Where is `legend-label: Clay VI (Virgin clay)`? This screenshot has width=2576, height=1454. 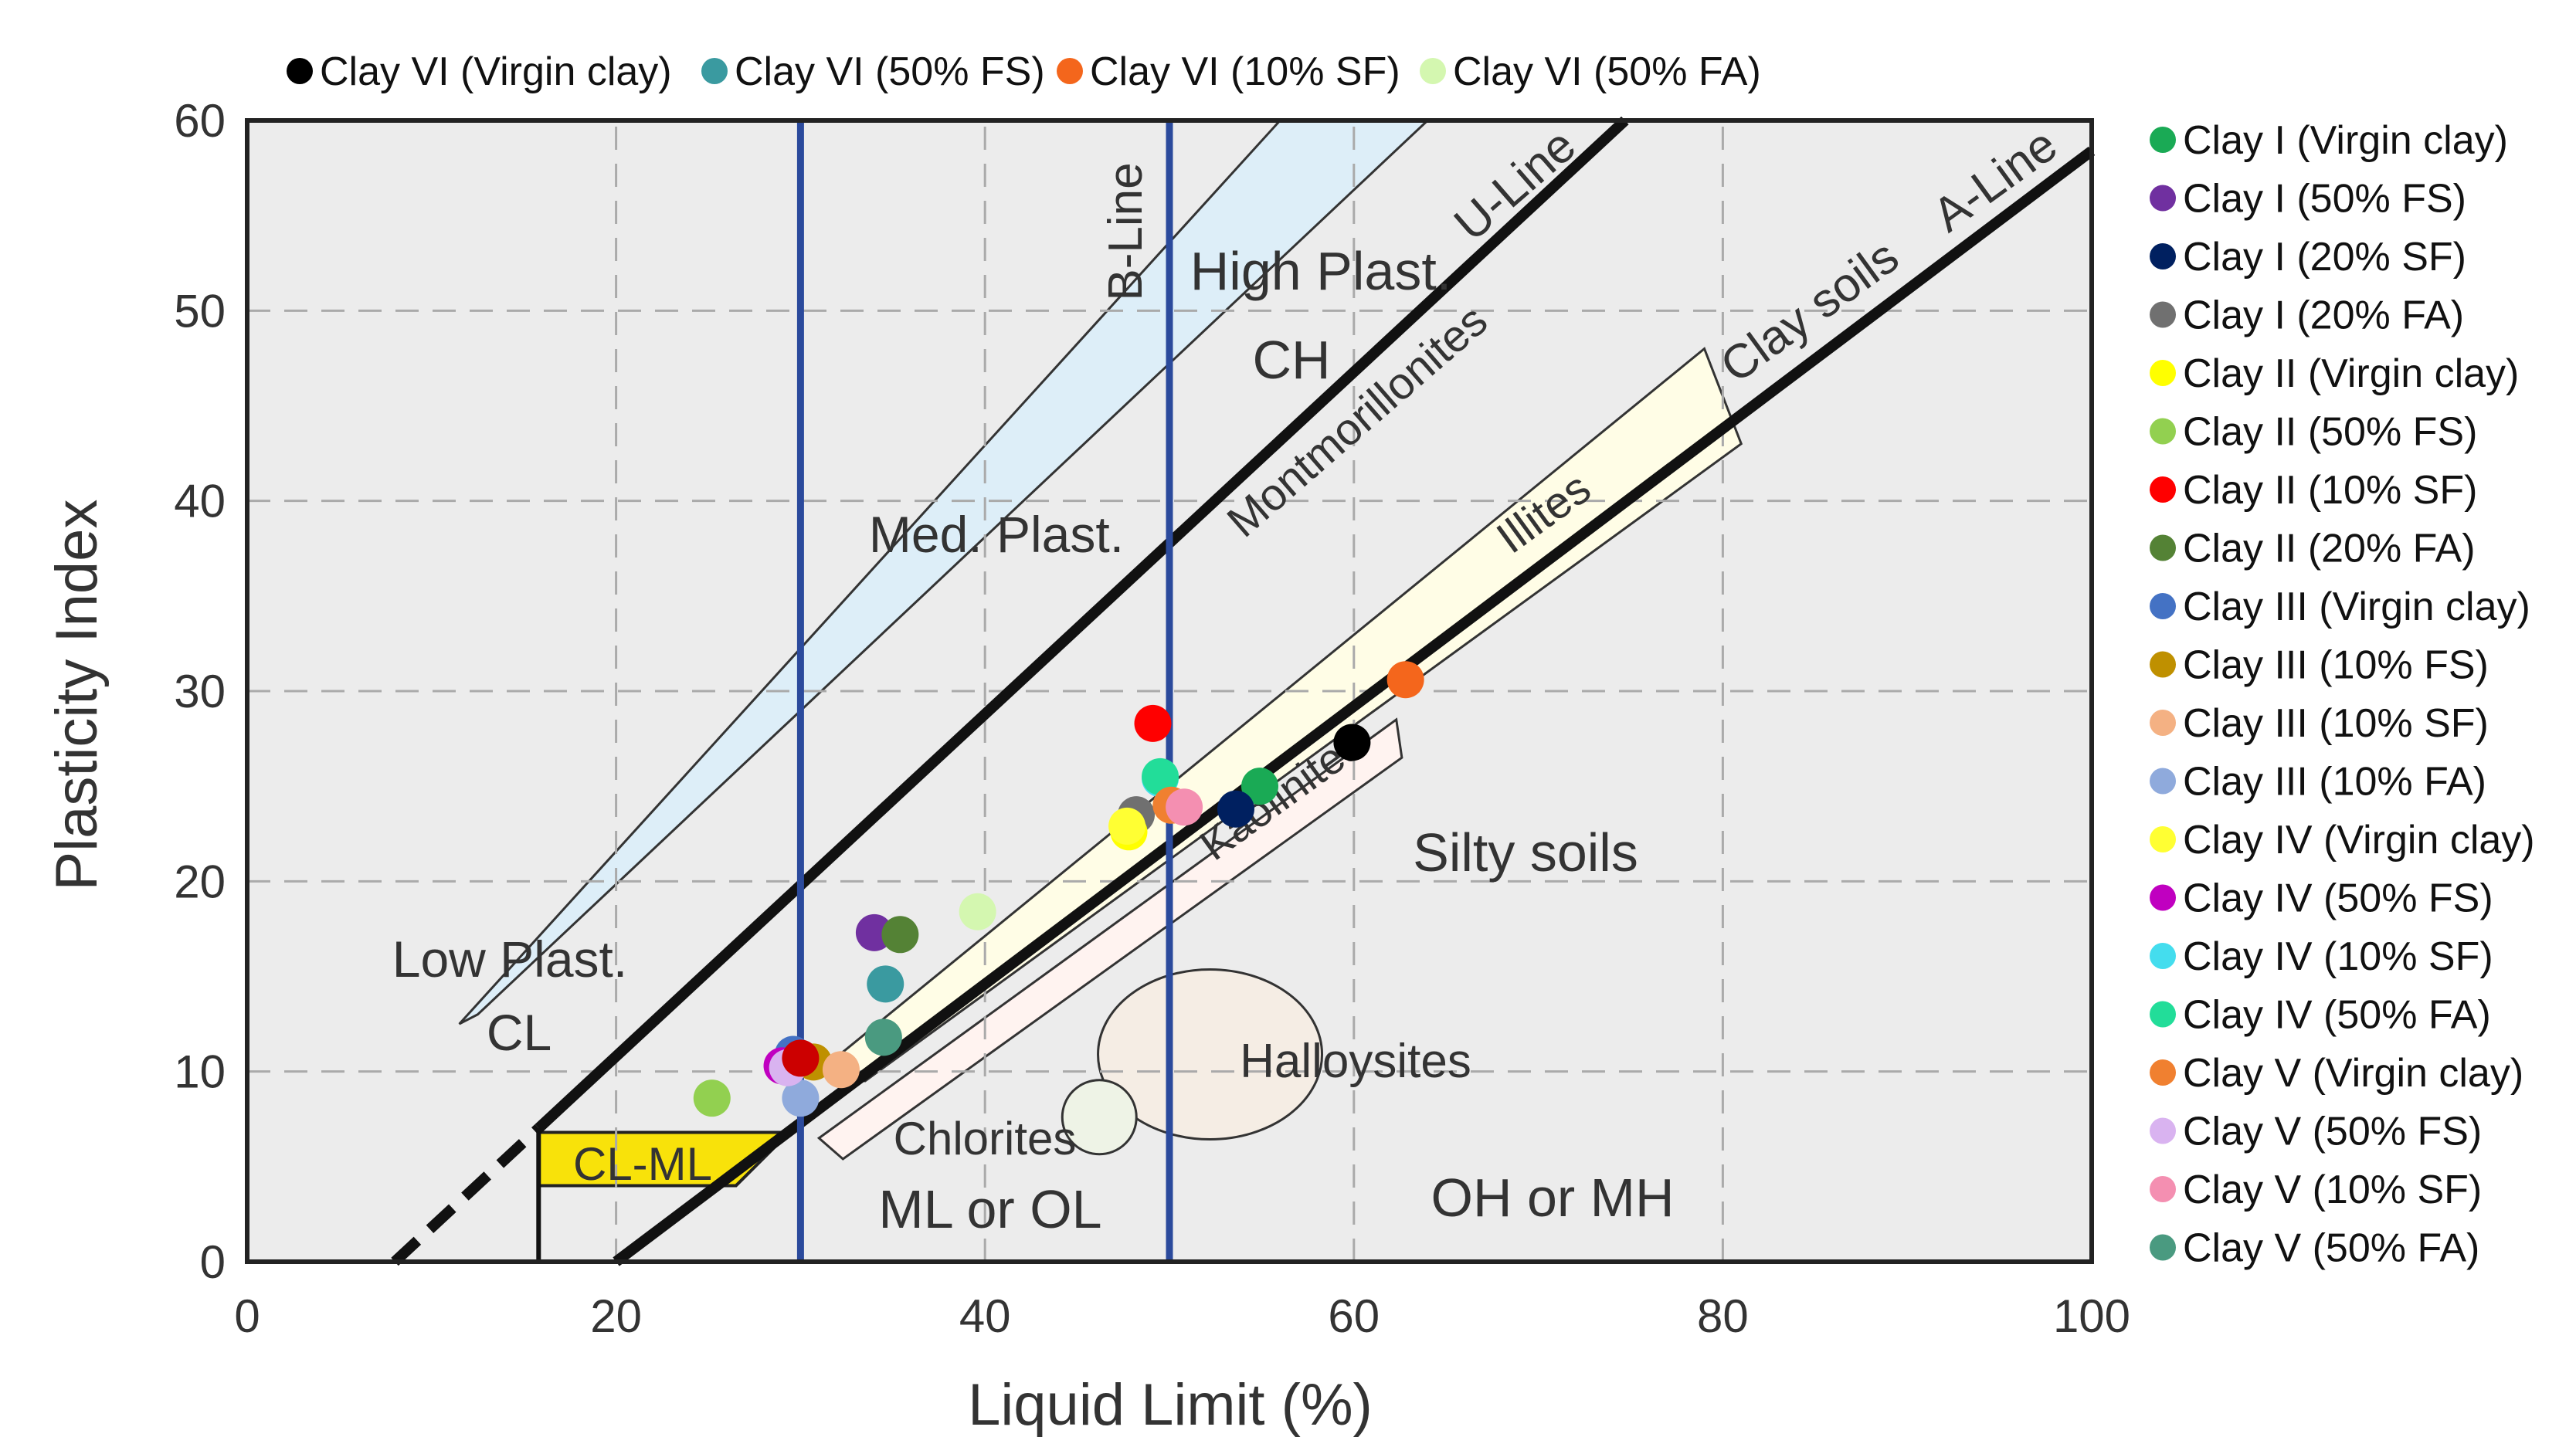 legend-label: Clay VI (Virgin clay) is located at coordinates (496, 71).